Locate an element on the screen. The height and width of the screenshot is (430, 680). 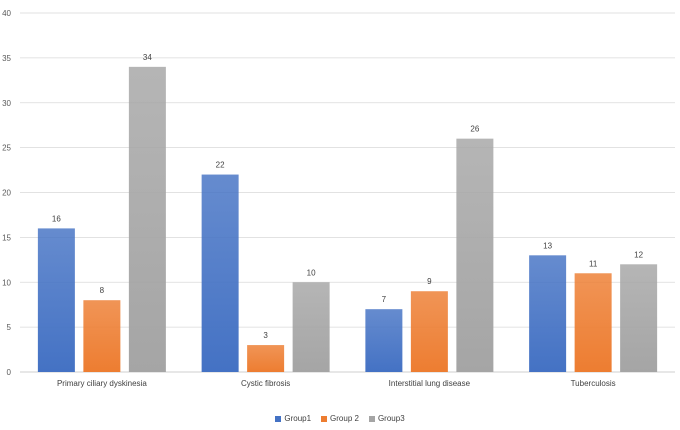
legend: Group1 Group 2 Group3 is located at coordinates (340, 418).